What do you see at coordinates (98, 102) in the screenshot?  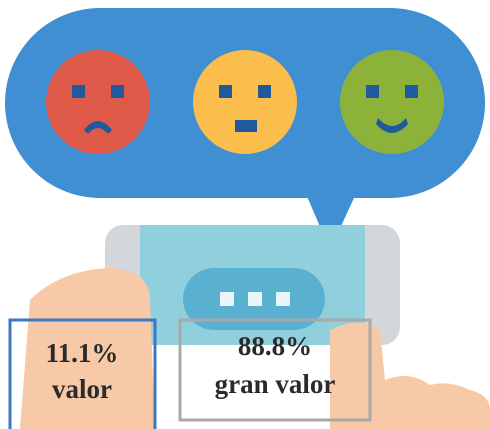 I see `sad-face` at bounding box center [98, 102].